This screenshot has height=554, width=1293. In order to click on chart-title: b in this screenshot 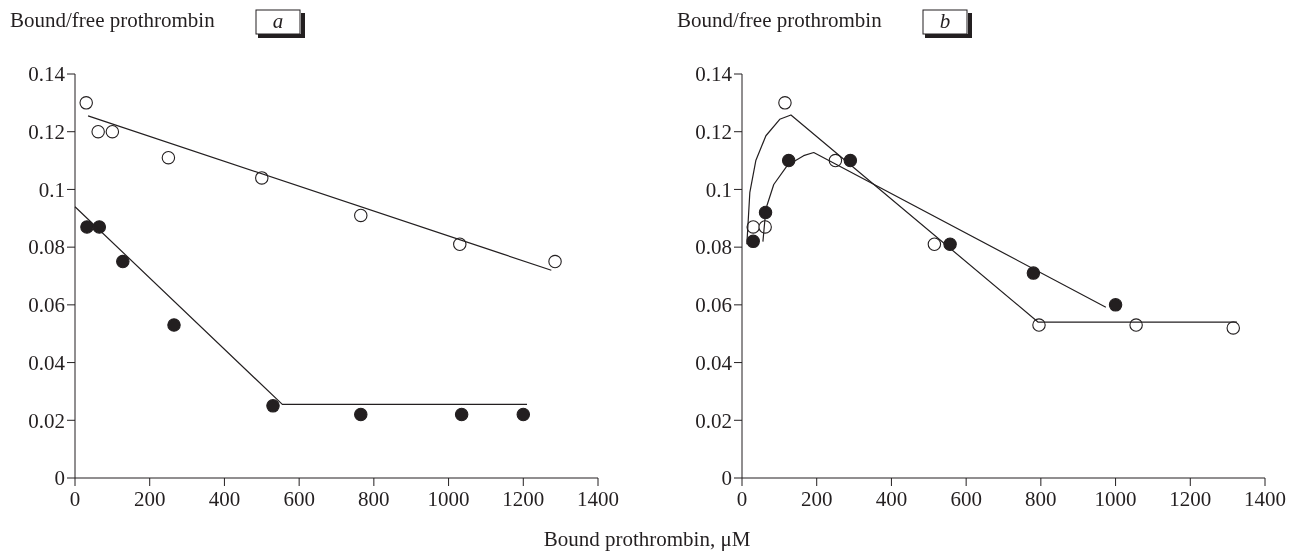, I will do `click(945, 21)`.